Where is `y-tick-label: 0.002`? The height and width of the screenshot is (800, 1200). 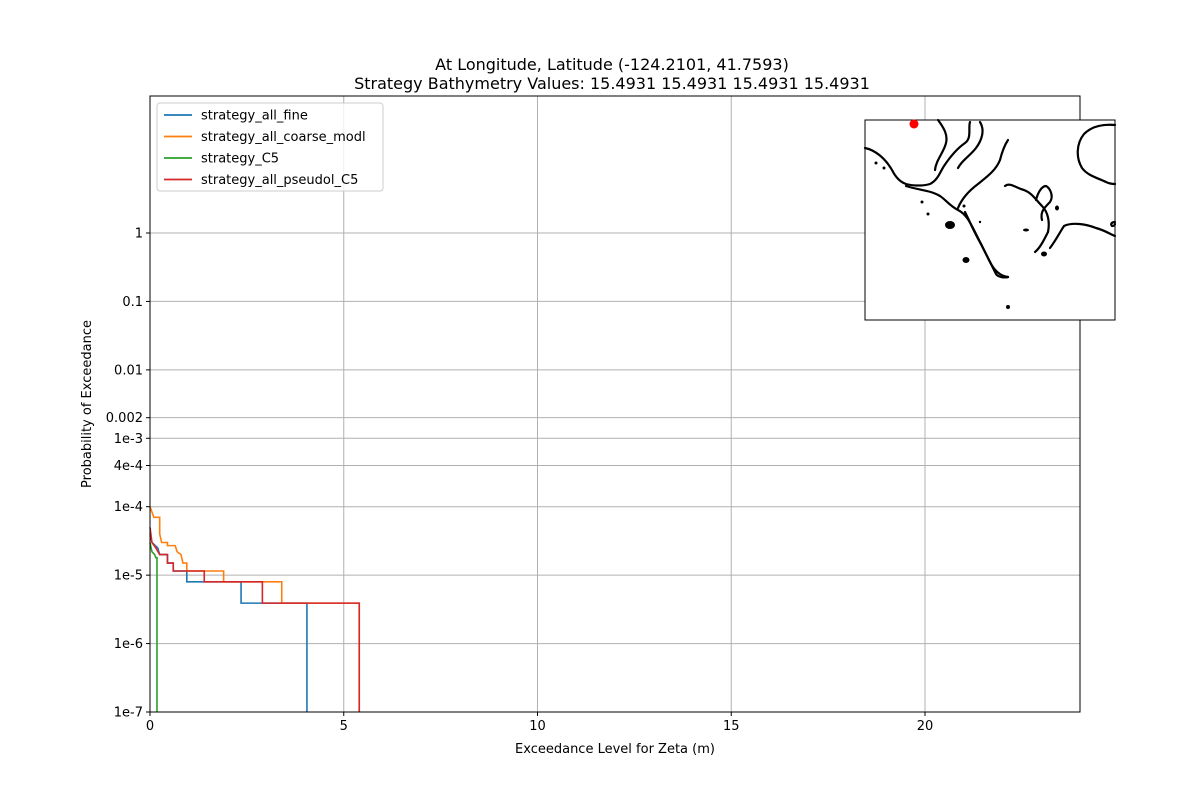
y-tick-label: 0.002 is located at coordinates (124, 418).